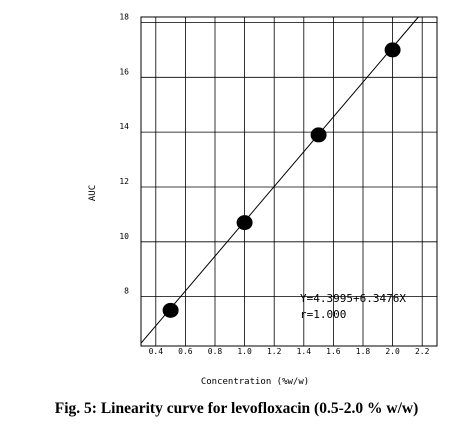  What do you see at coordinates (274, 351) in the screenshot?
I see `x-tick-label: 1.2` at bounding box center [274, 351].